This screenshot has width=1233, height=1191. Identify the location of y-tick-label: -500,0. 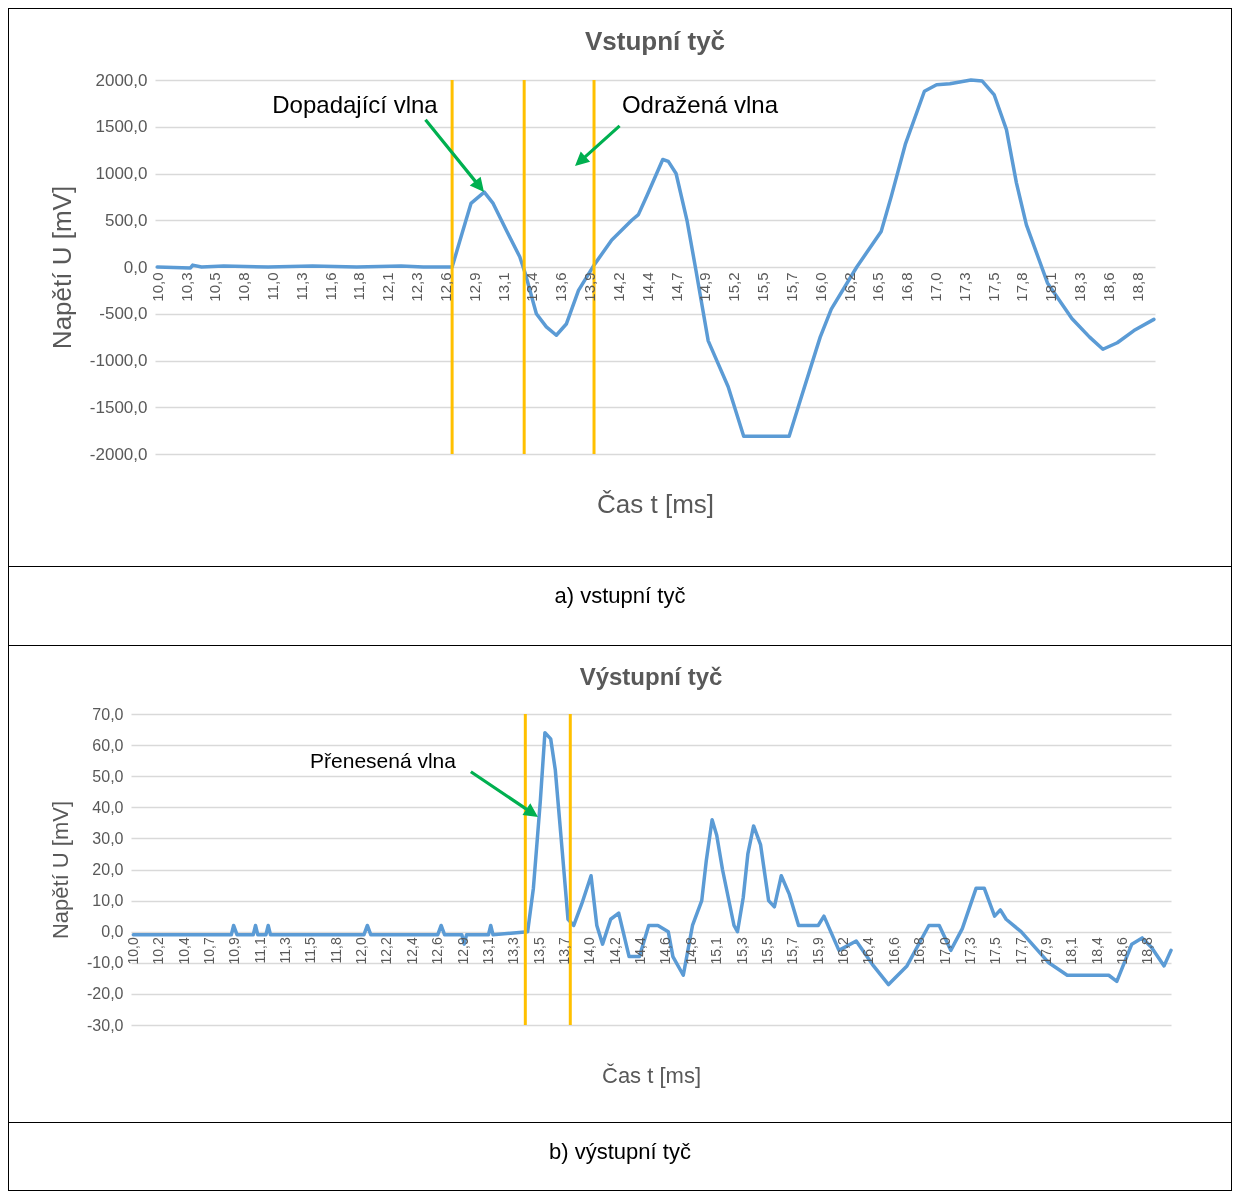
(123, 314).